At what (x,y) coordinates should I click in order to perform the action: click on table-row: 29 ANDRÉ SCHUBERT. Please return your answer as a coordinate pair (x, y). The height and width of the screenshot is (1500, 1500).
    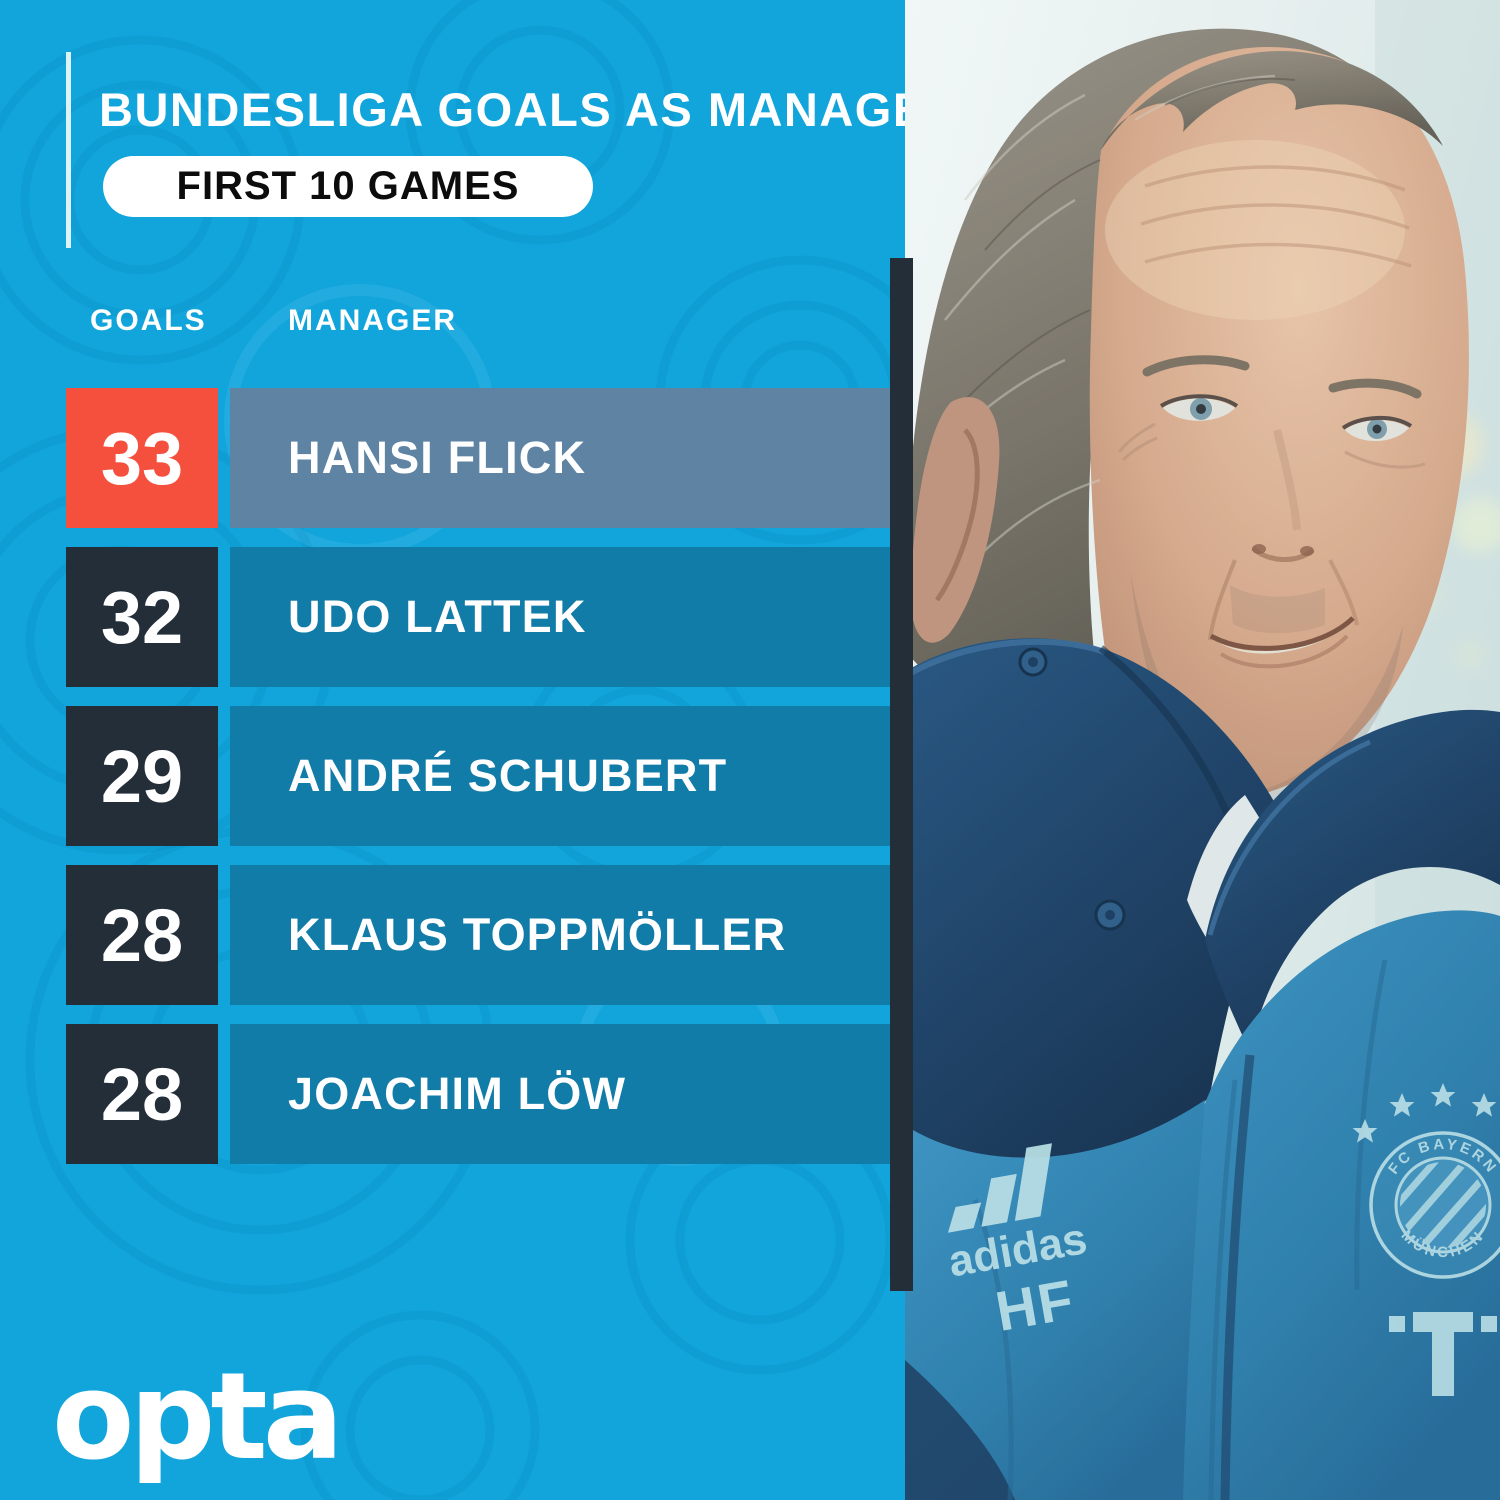
    Looking at the image, I should click on (478, 776).